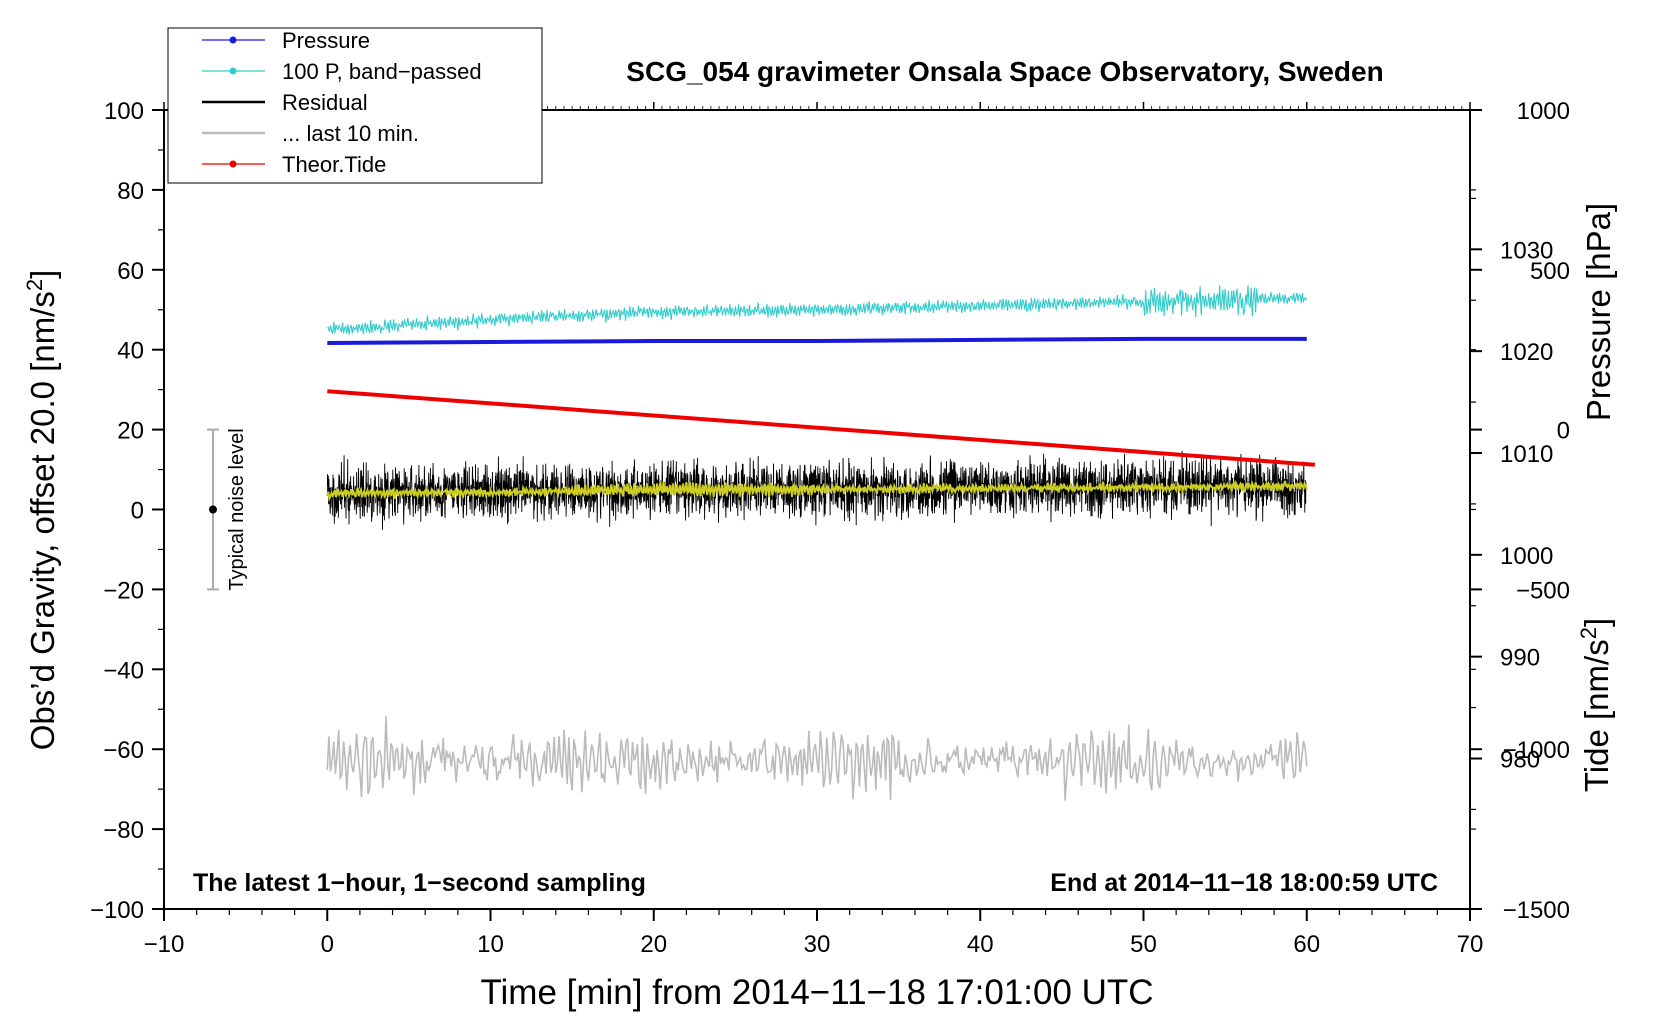 This screenshot has height=1020, width=1660. Describe the element at coordinates (1143, 944) in the screenshot. I see `x-tick-label: 50` at that location.